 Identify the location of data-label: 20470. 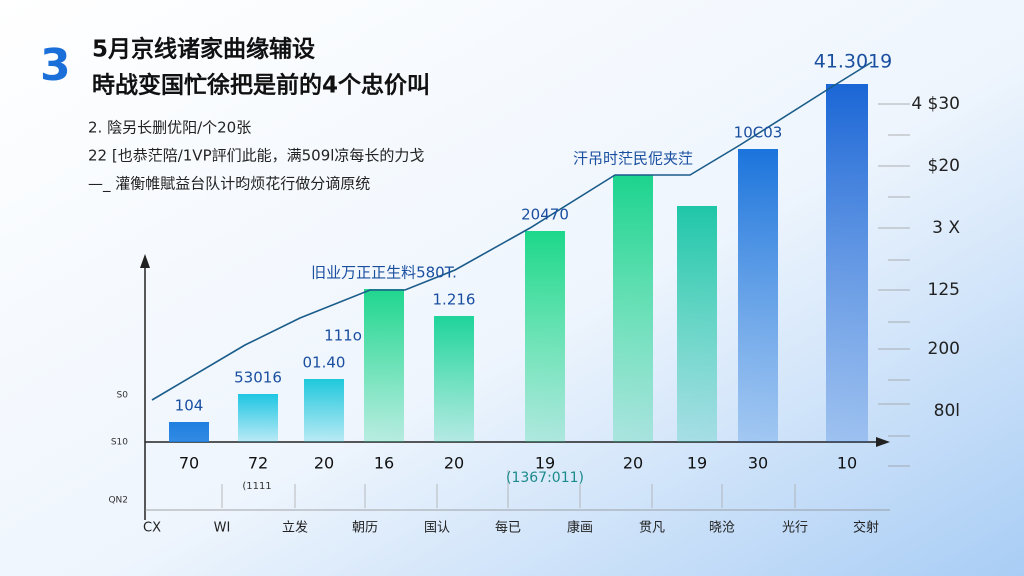
(545, 215).